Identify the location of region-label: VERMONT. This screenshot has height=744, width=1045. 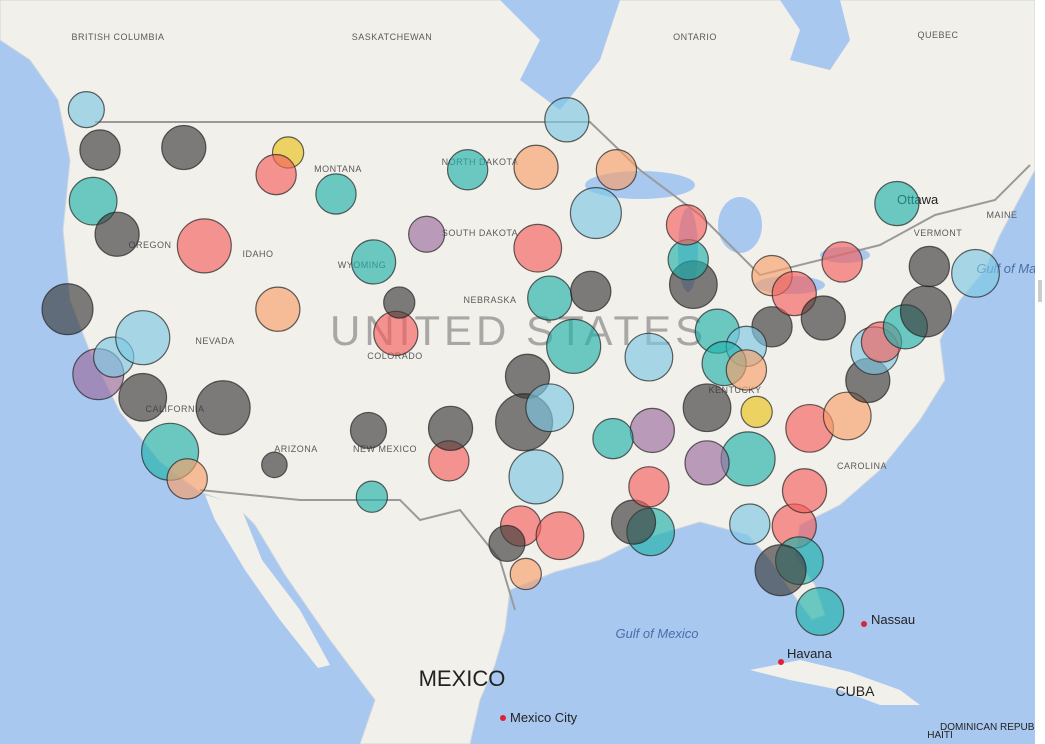
(938, 233).